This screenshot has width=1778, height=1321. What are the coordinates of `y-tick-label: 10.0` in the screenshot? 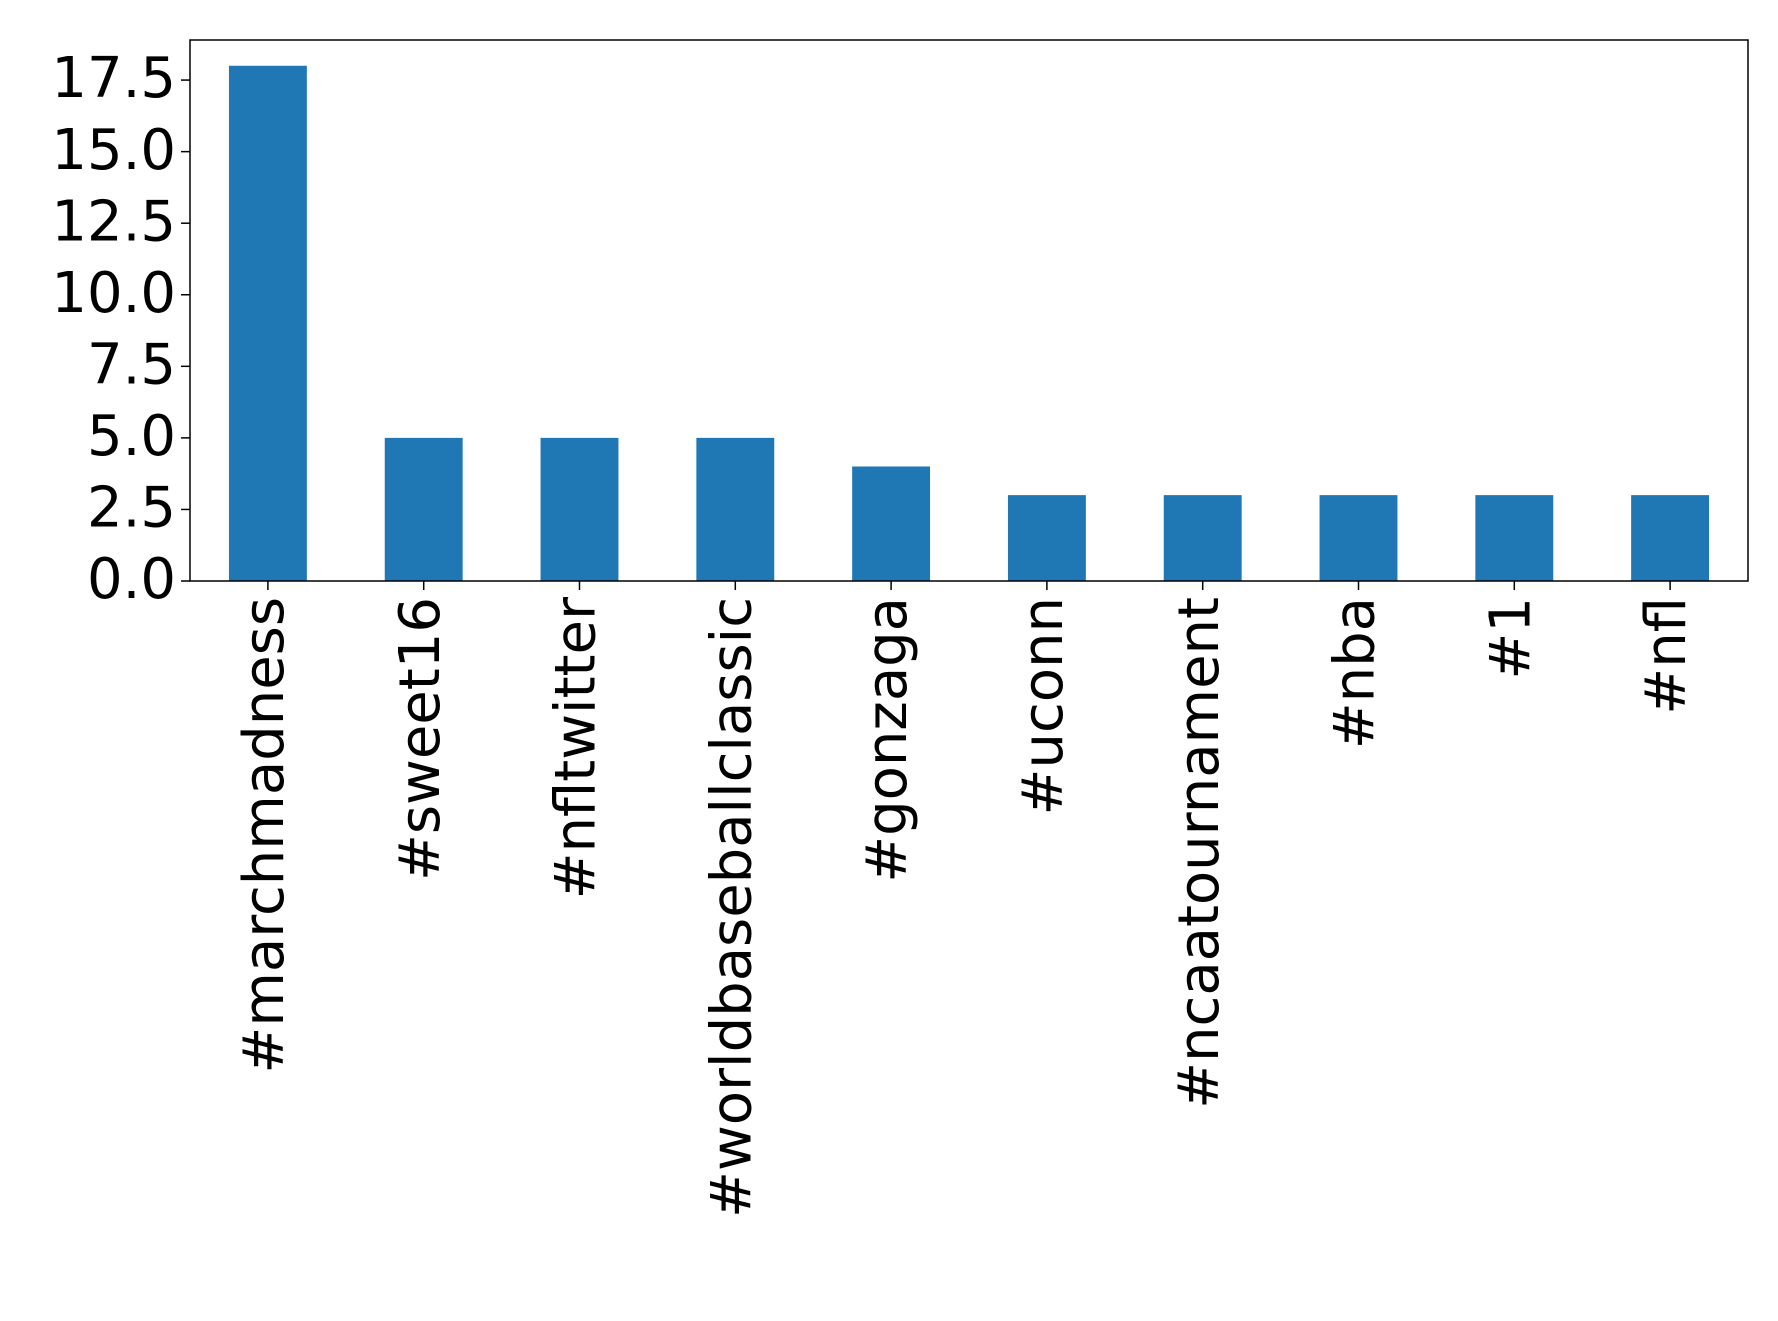 It's located at (113, 293).